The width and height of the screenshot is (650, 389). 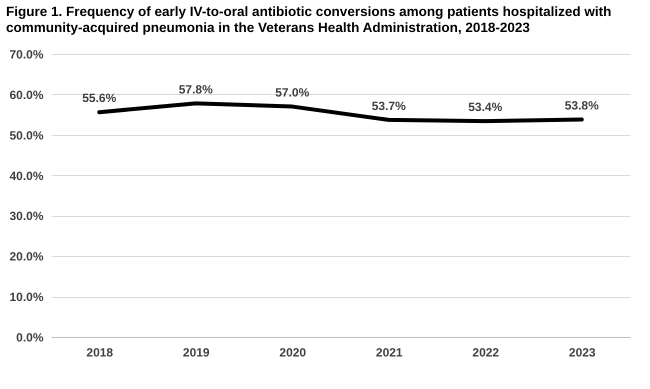 What do you see at coordinates (292, 93) in the screenshot?
I see `data-label: 57.0%` at bounding box center [292, 93].